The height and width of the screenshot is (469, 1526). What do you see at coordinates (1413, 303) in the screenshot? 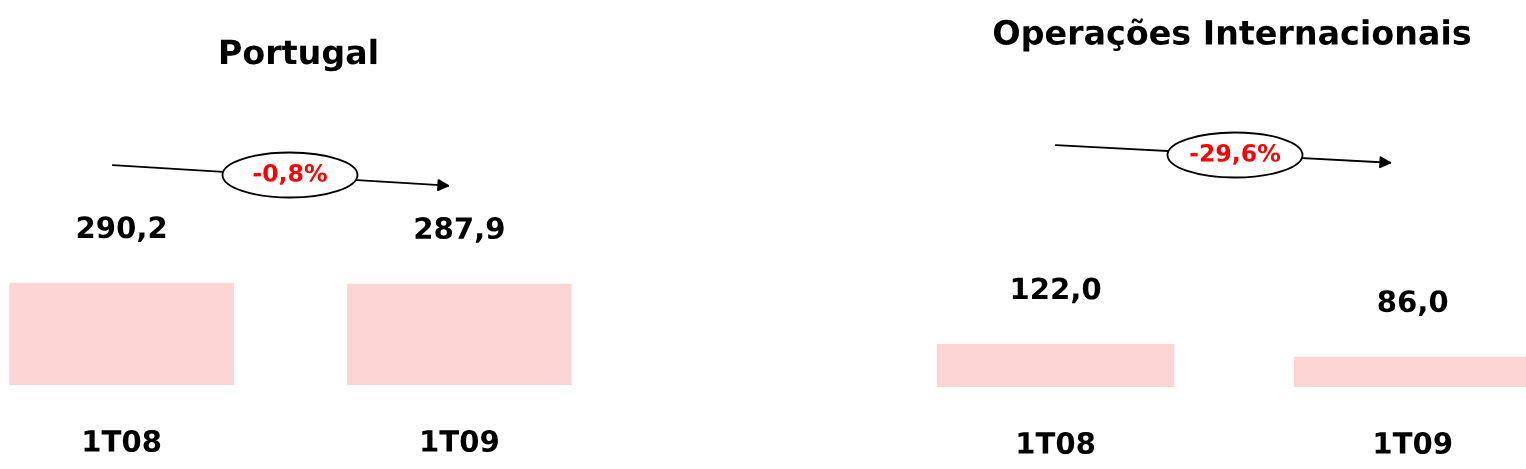
I see `data-label: 86,0` at bounding box center [1413, 303].